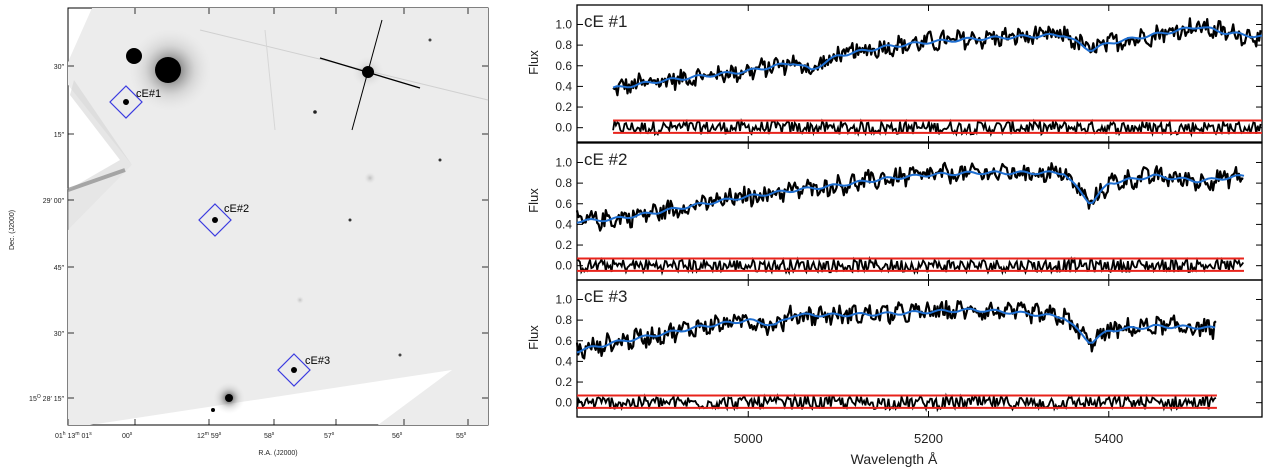 This screenshot has width=1268, height=474. I want to click on ra-tick-label: 56s, so click(397, 435).